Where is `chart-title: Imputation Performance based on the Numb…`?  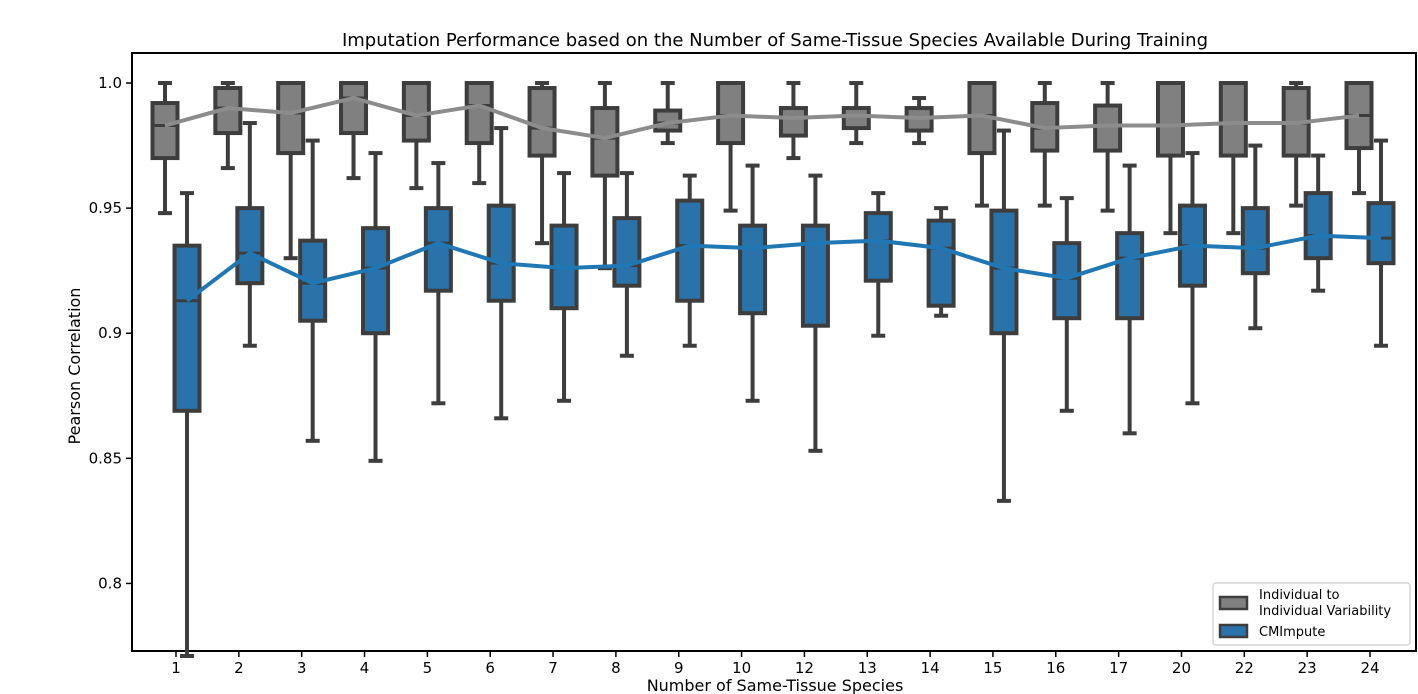
chart-title: Imputation Performance based on the Numb… is located at coordinates (775, 40).